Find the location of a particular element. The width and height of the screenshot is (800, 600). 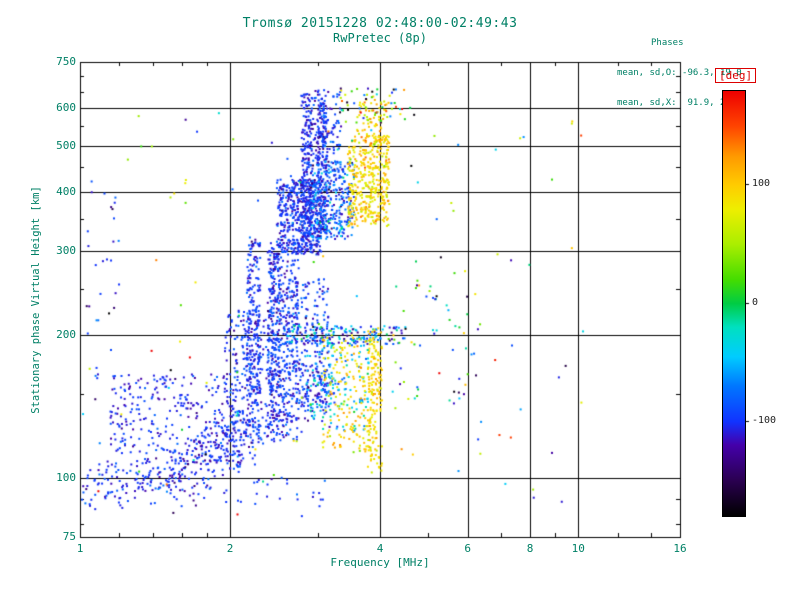

x-axis-label: Frequency [MHz] is located at coordinates (380, 562).